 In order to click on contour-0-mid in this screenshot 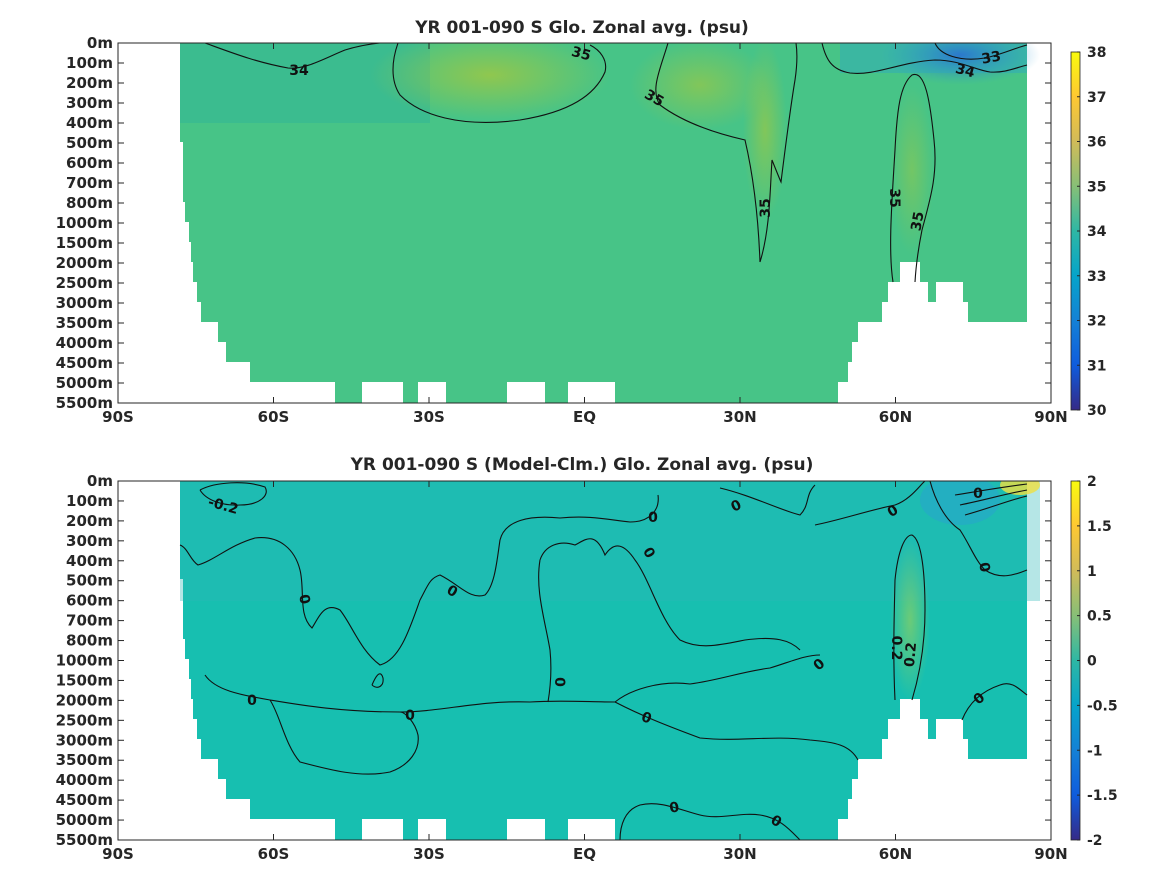, I will do `click(736, 731)`.